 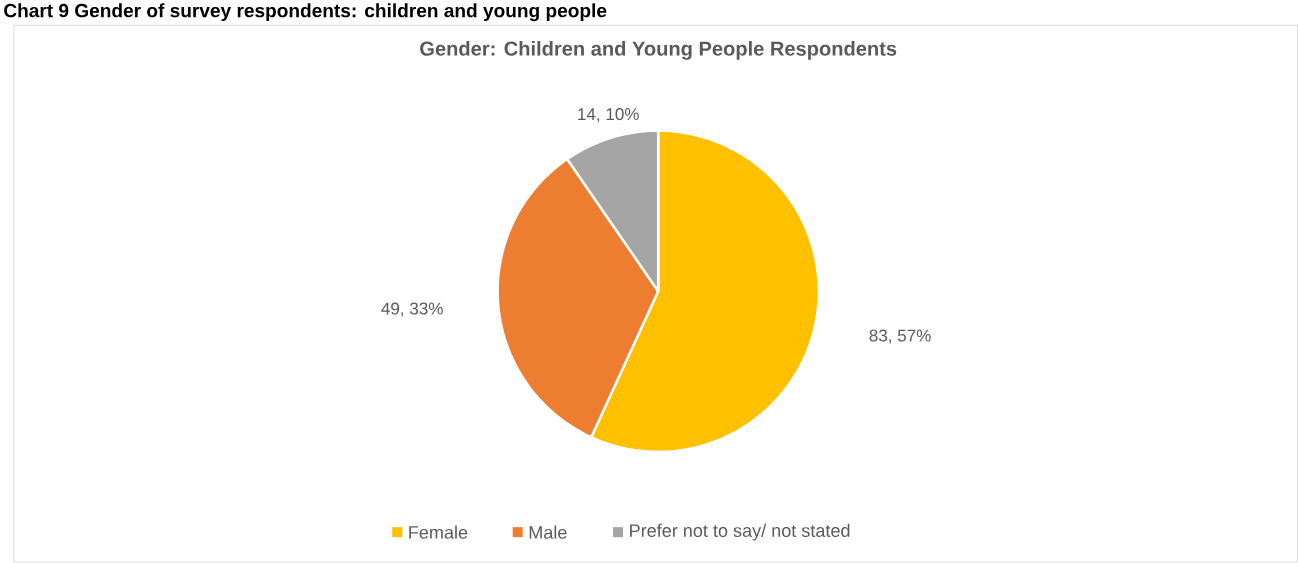 I want to click on data-label: 83, 57%, so click(x=900, y=336).